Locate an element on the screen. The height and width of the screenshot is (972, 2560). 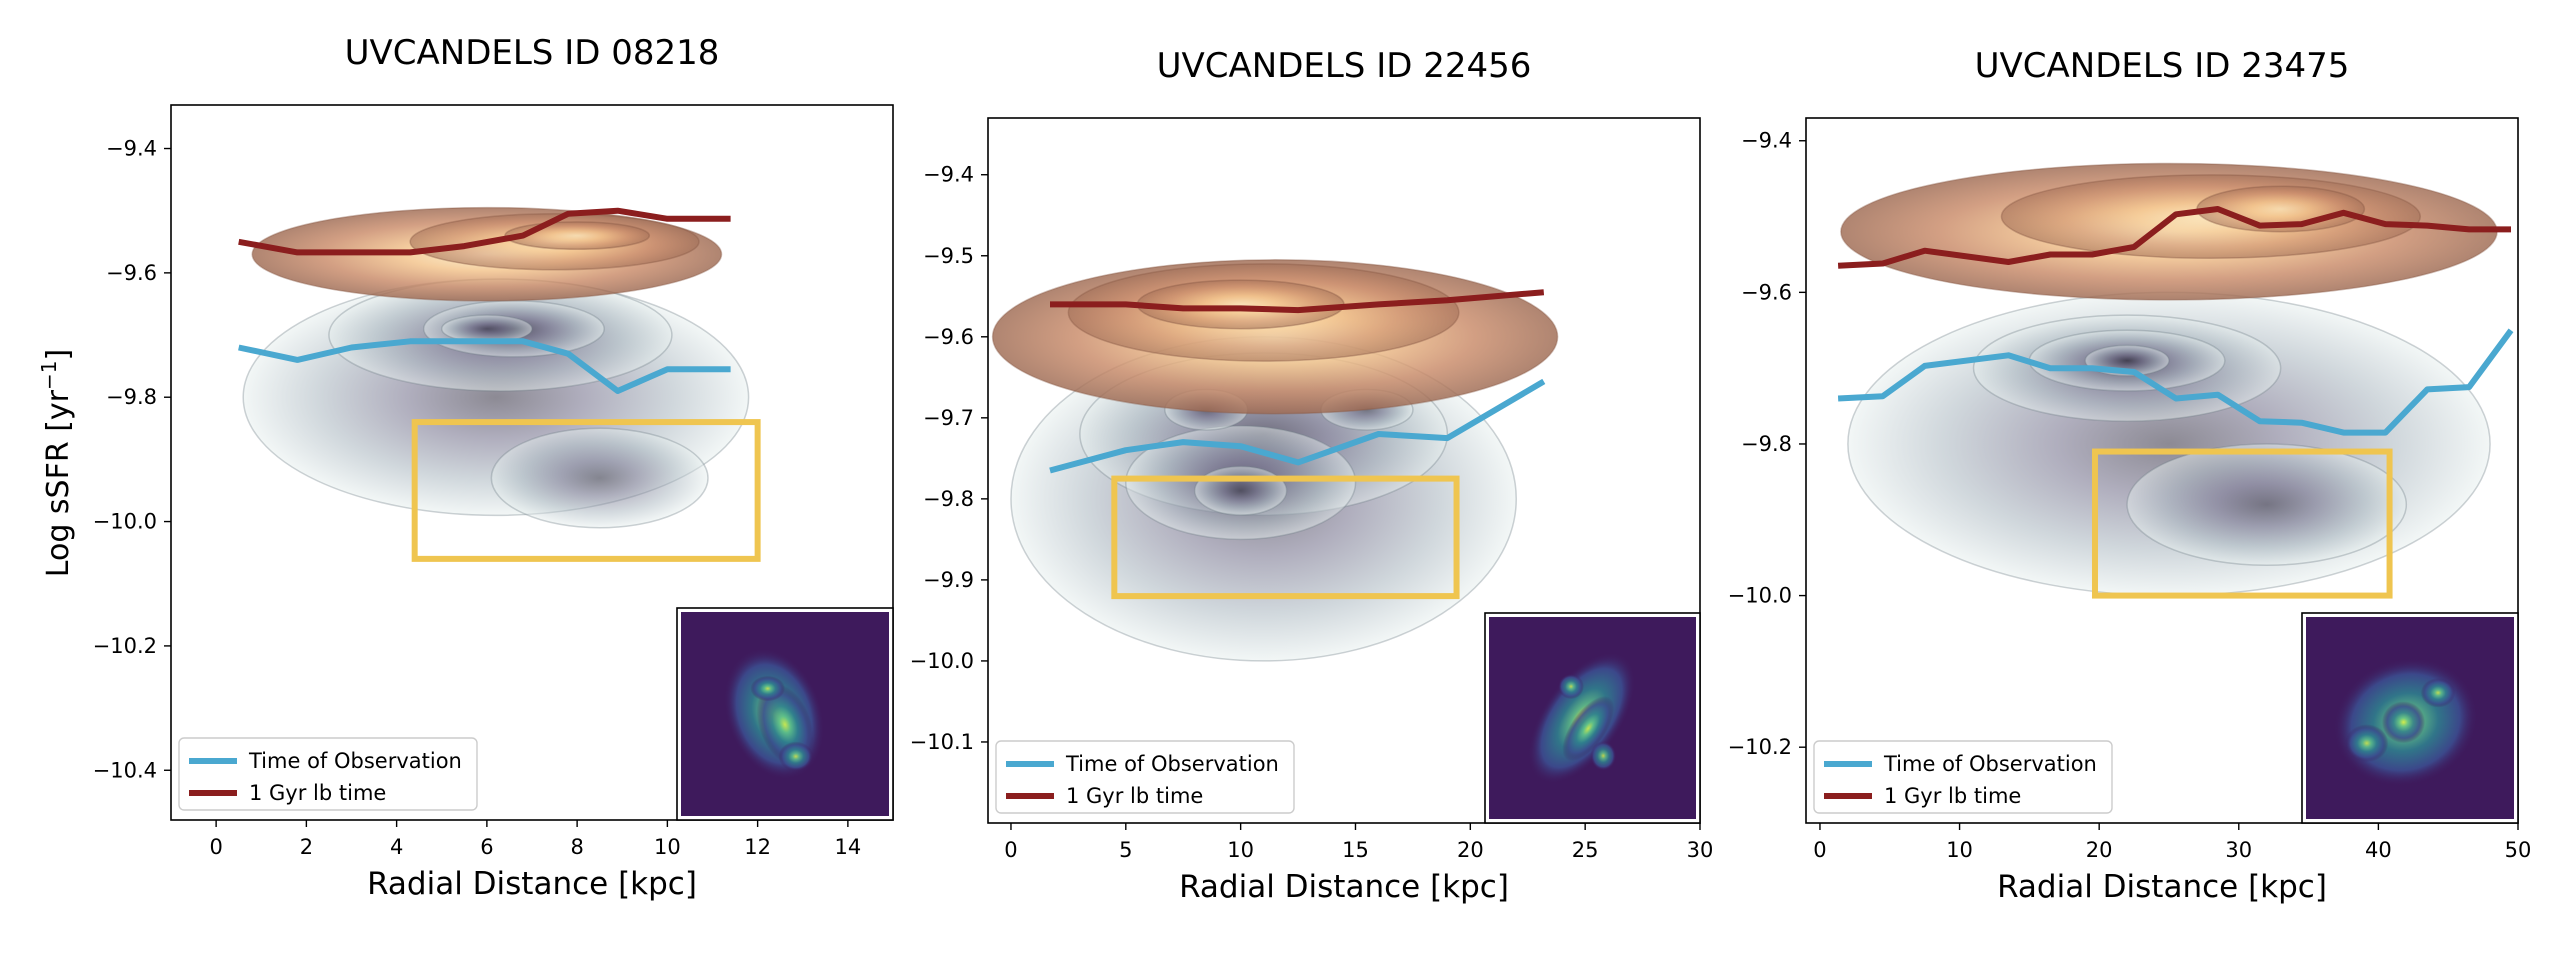
x-tick-label: 6 is located at coordinates (486, 847).